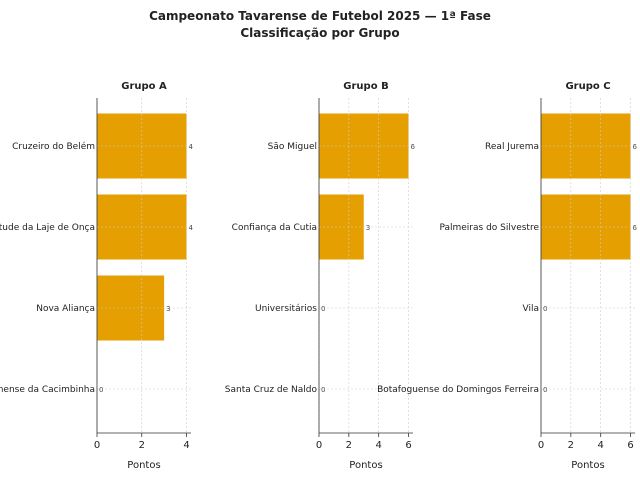 The width and height of the screenshot is (640, 484). I want to click on category-label: Universitários, so click(286, 309).